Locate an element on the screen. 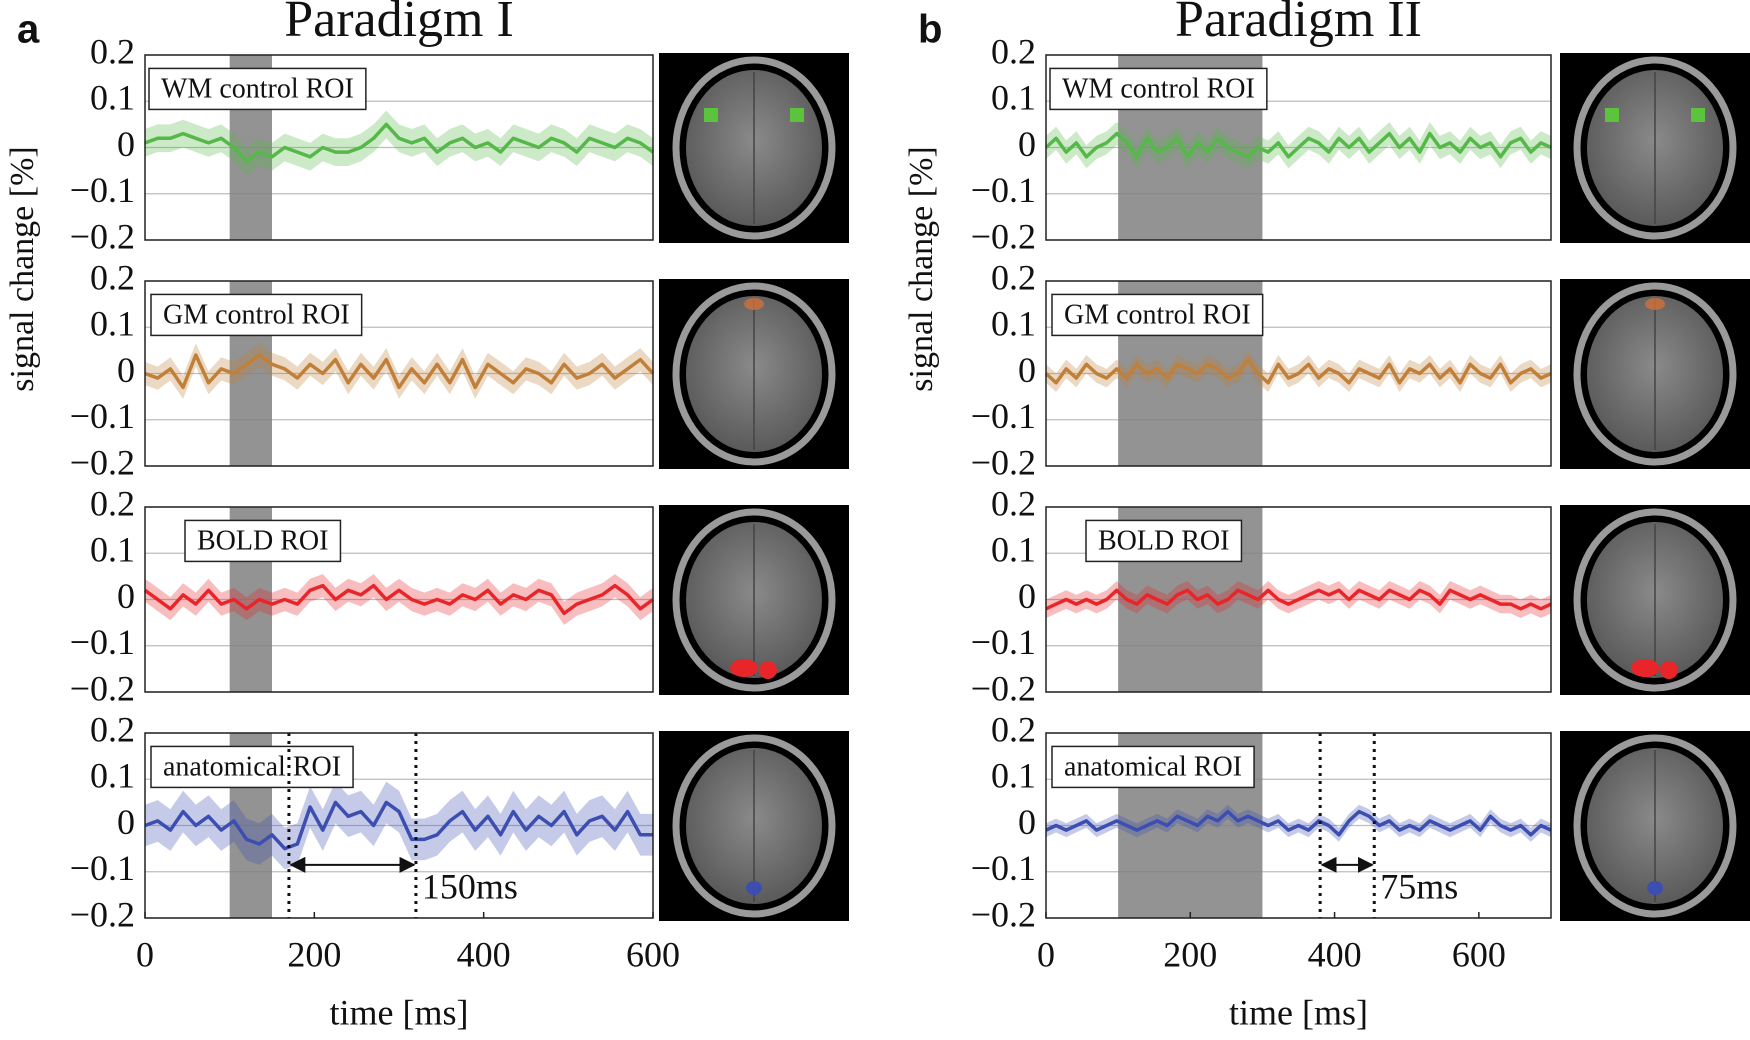 This screenshot has height=1040, width=1750. panel-letter: a is located at coordinates (28, 30).